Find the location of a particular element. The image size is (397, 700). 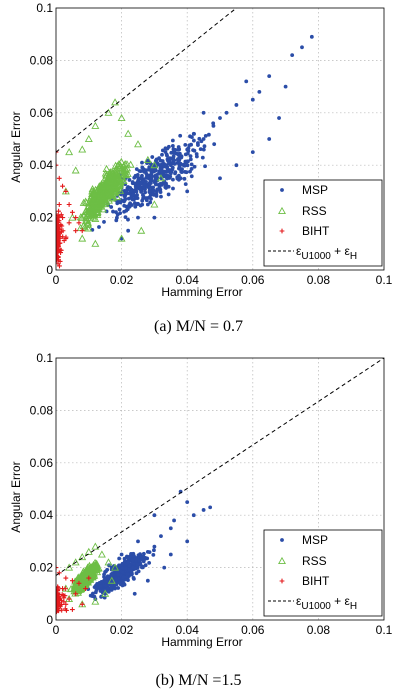

legend-rss-label: RSS is located at coordinates (314, 211).